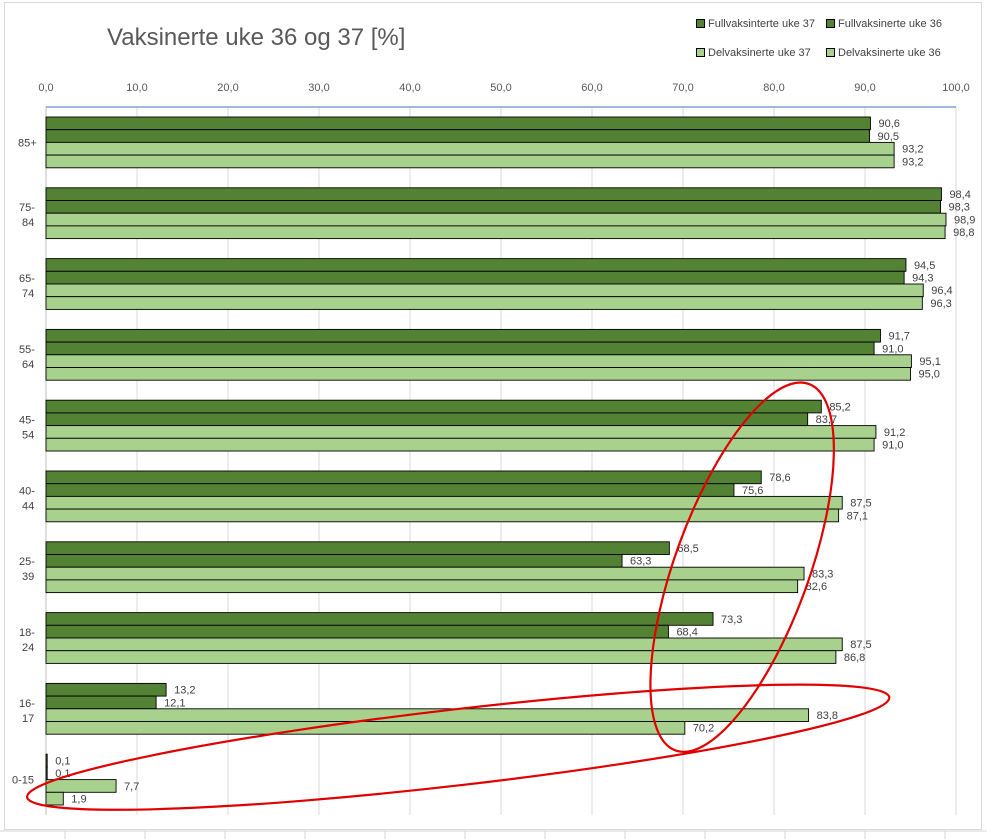  Describe the element at coordinates (959, 208) in the screenshot. I see `data-label: 98,3` at that location.